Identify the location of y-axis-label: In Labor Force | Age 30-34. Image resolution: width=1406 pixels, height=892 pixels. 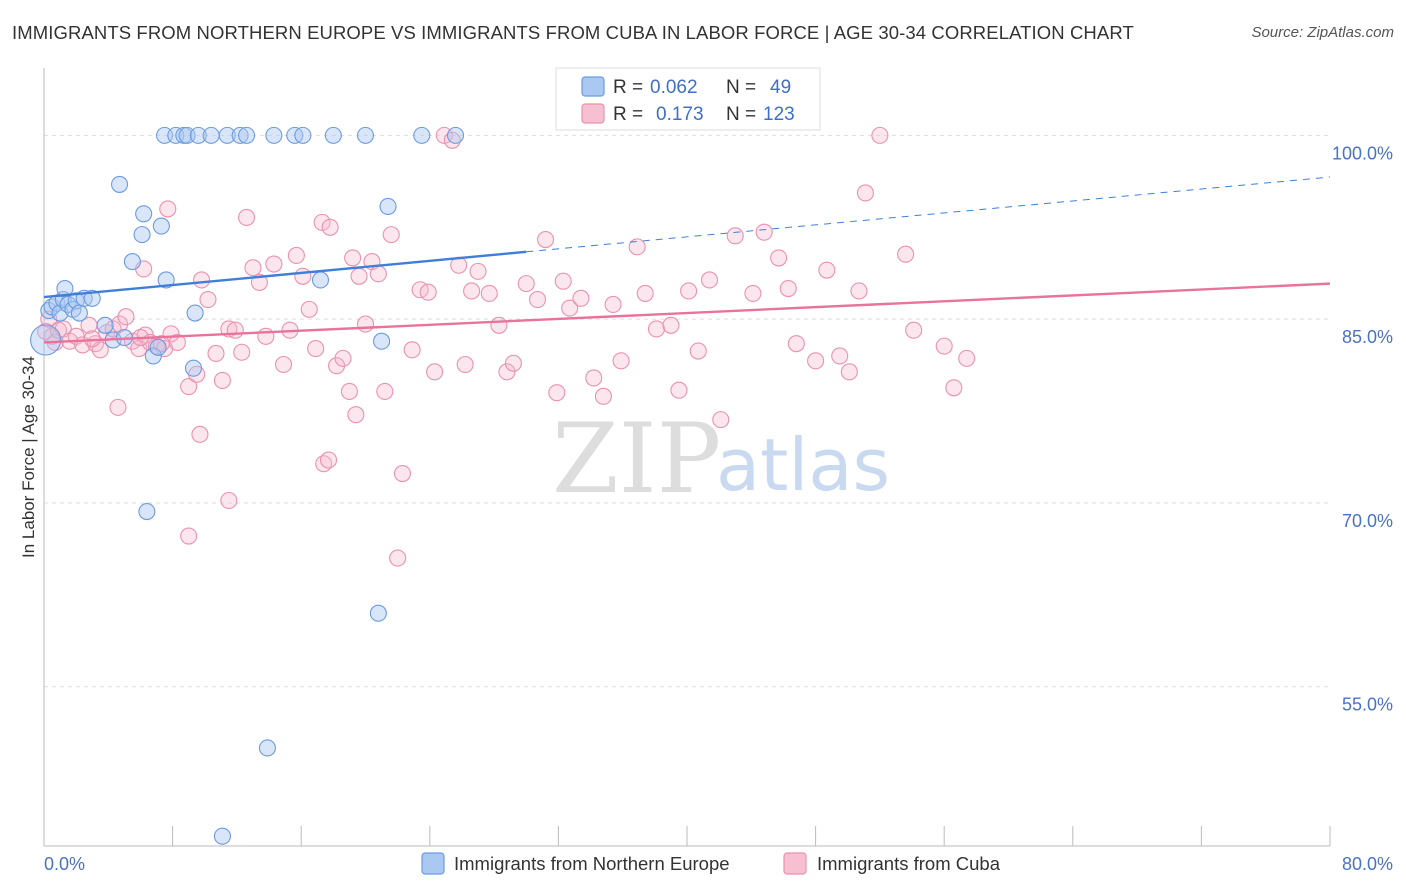
(28, 457).